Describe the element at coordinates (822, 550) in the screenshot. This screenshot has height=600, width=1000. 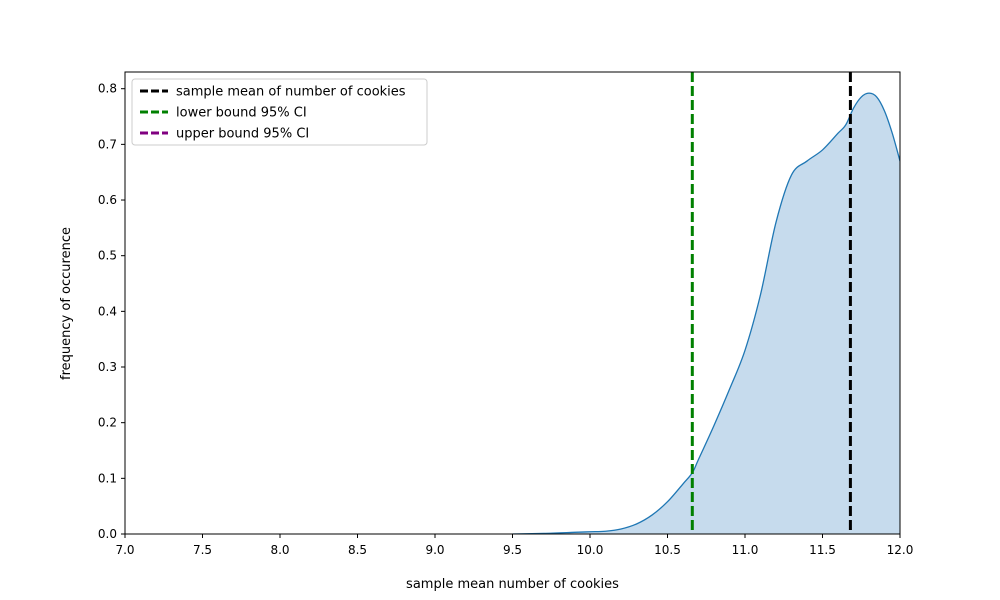
I see `x-tick-label: 11.5` at that location.